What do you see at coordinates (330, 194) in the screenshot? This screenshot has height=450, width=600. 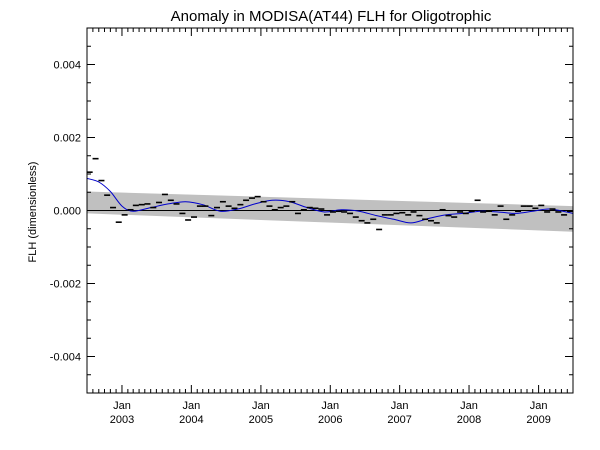 I see `plot-content` at bounding box center [330, 194].